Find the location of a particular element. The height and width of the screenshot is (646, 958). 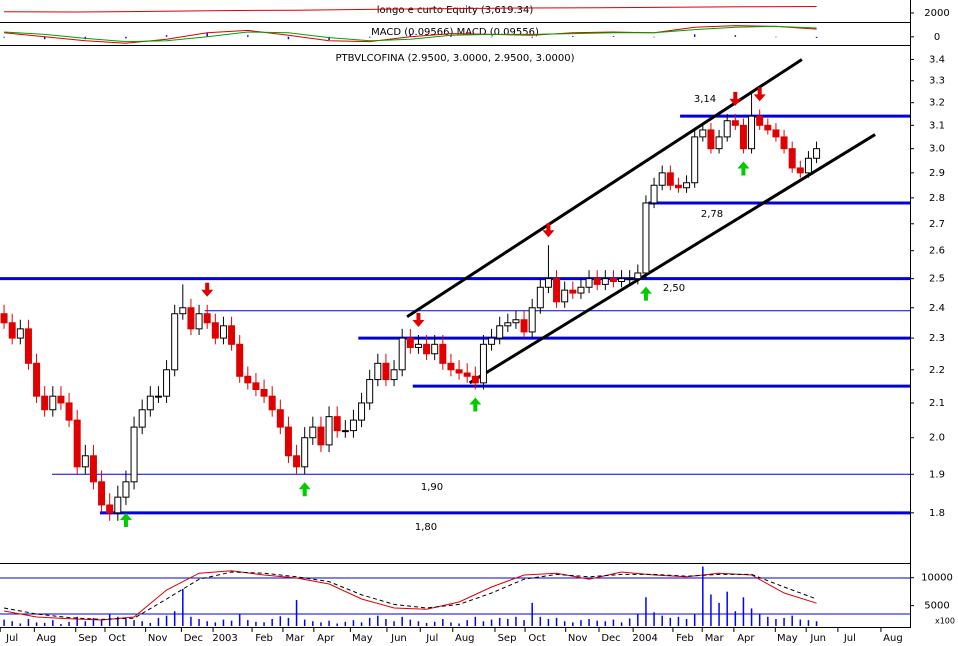

y-tick-label: 2.4 is located at coordinates (937, 308).